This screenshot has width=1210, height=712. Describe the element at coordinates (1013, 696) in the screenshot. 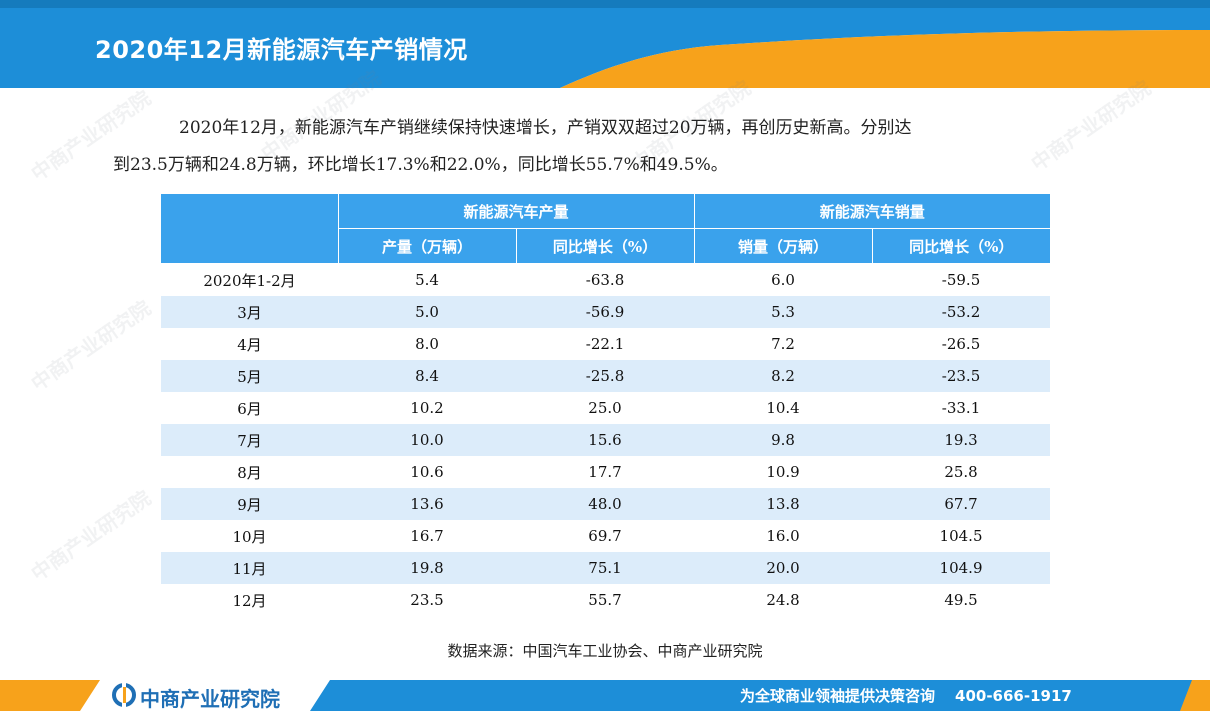

I see `phone-number: 400-666-1917` at that location.